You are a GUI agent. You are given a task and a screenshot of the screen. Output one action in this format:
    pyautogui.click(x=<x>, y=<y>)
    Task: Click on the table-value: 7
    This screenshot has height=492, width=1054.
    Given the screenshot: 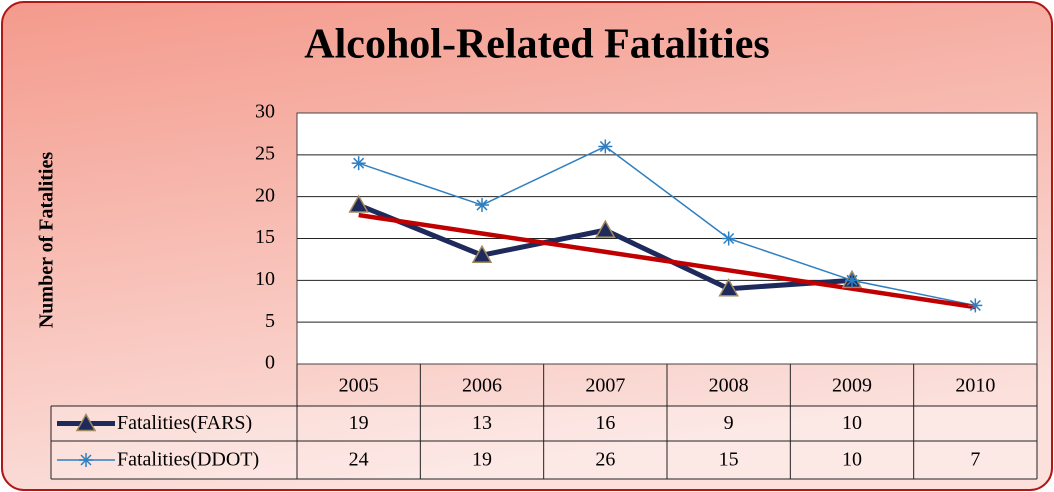 What is the action you would take?
    pyautogui.click(x=975, y=460)
    